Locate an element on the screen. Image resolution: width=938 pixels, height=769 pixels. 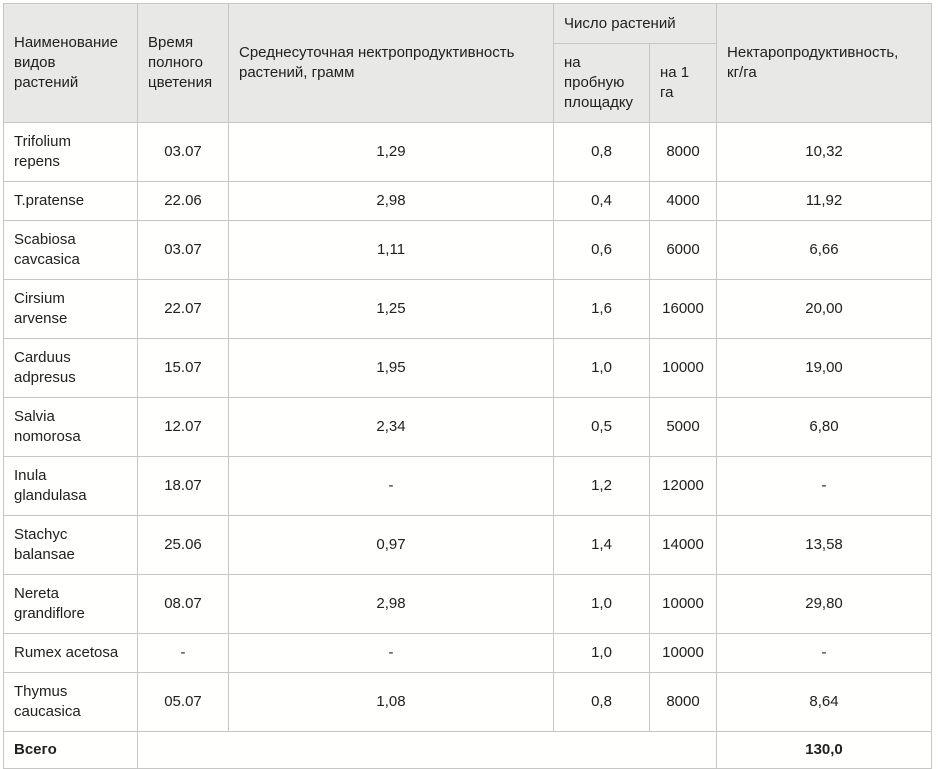
nectar-productivity-cell: 10,32 is located at coordinates (824, 152).